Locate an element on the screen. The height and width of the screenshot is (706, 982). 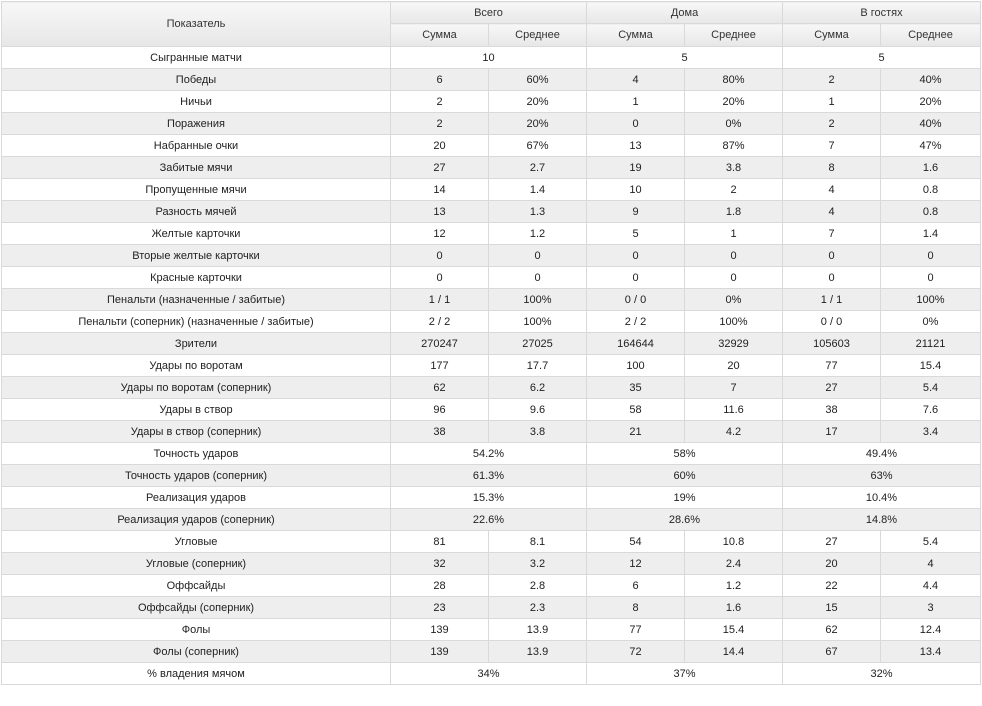
table-row: Зрители 270247 27025 164644 32929 105603 21121 is located at coordinates (491, 343).